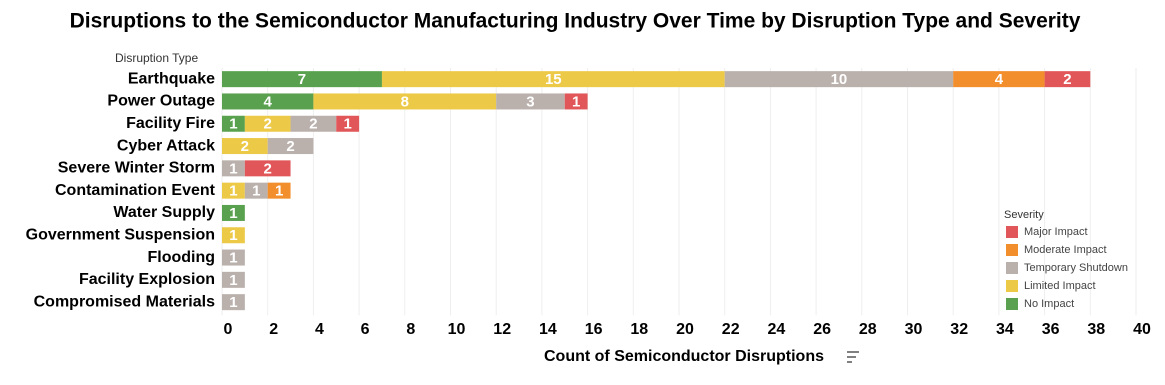 The width and height of the screenshot is (1165, 385). What do you see at coordinates (868, 329) in the screenshot?
I see `x-tick-label: 28` at bounding box center [868, 329].